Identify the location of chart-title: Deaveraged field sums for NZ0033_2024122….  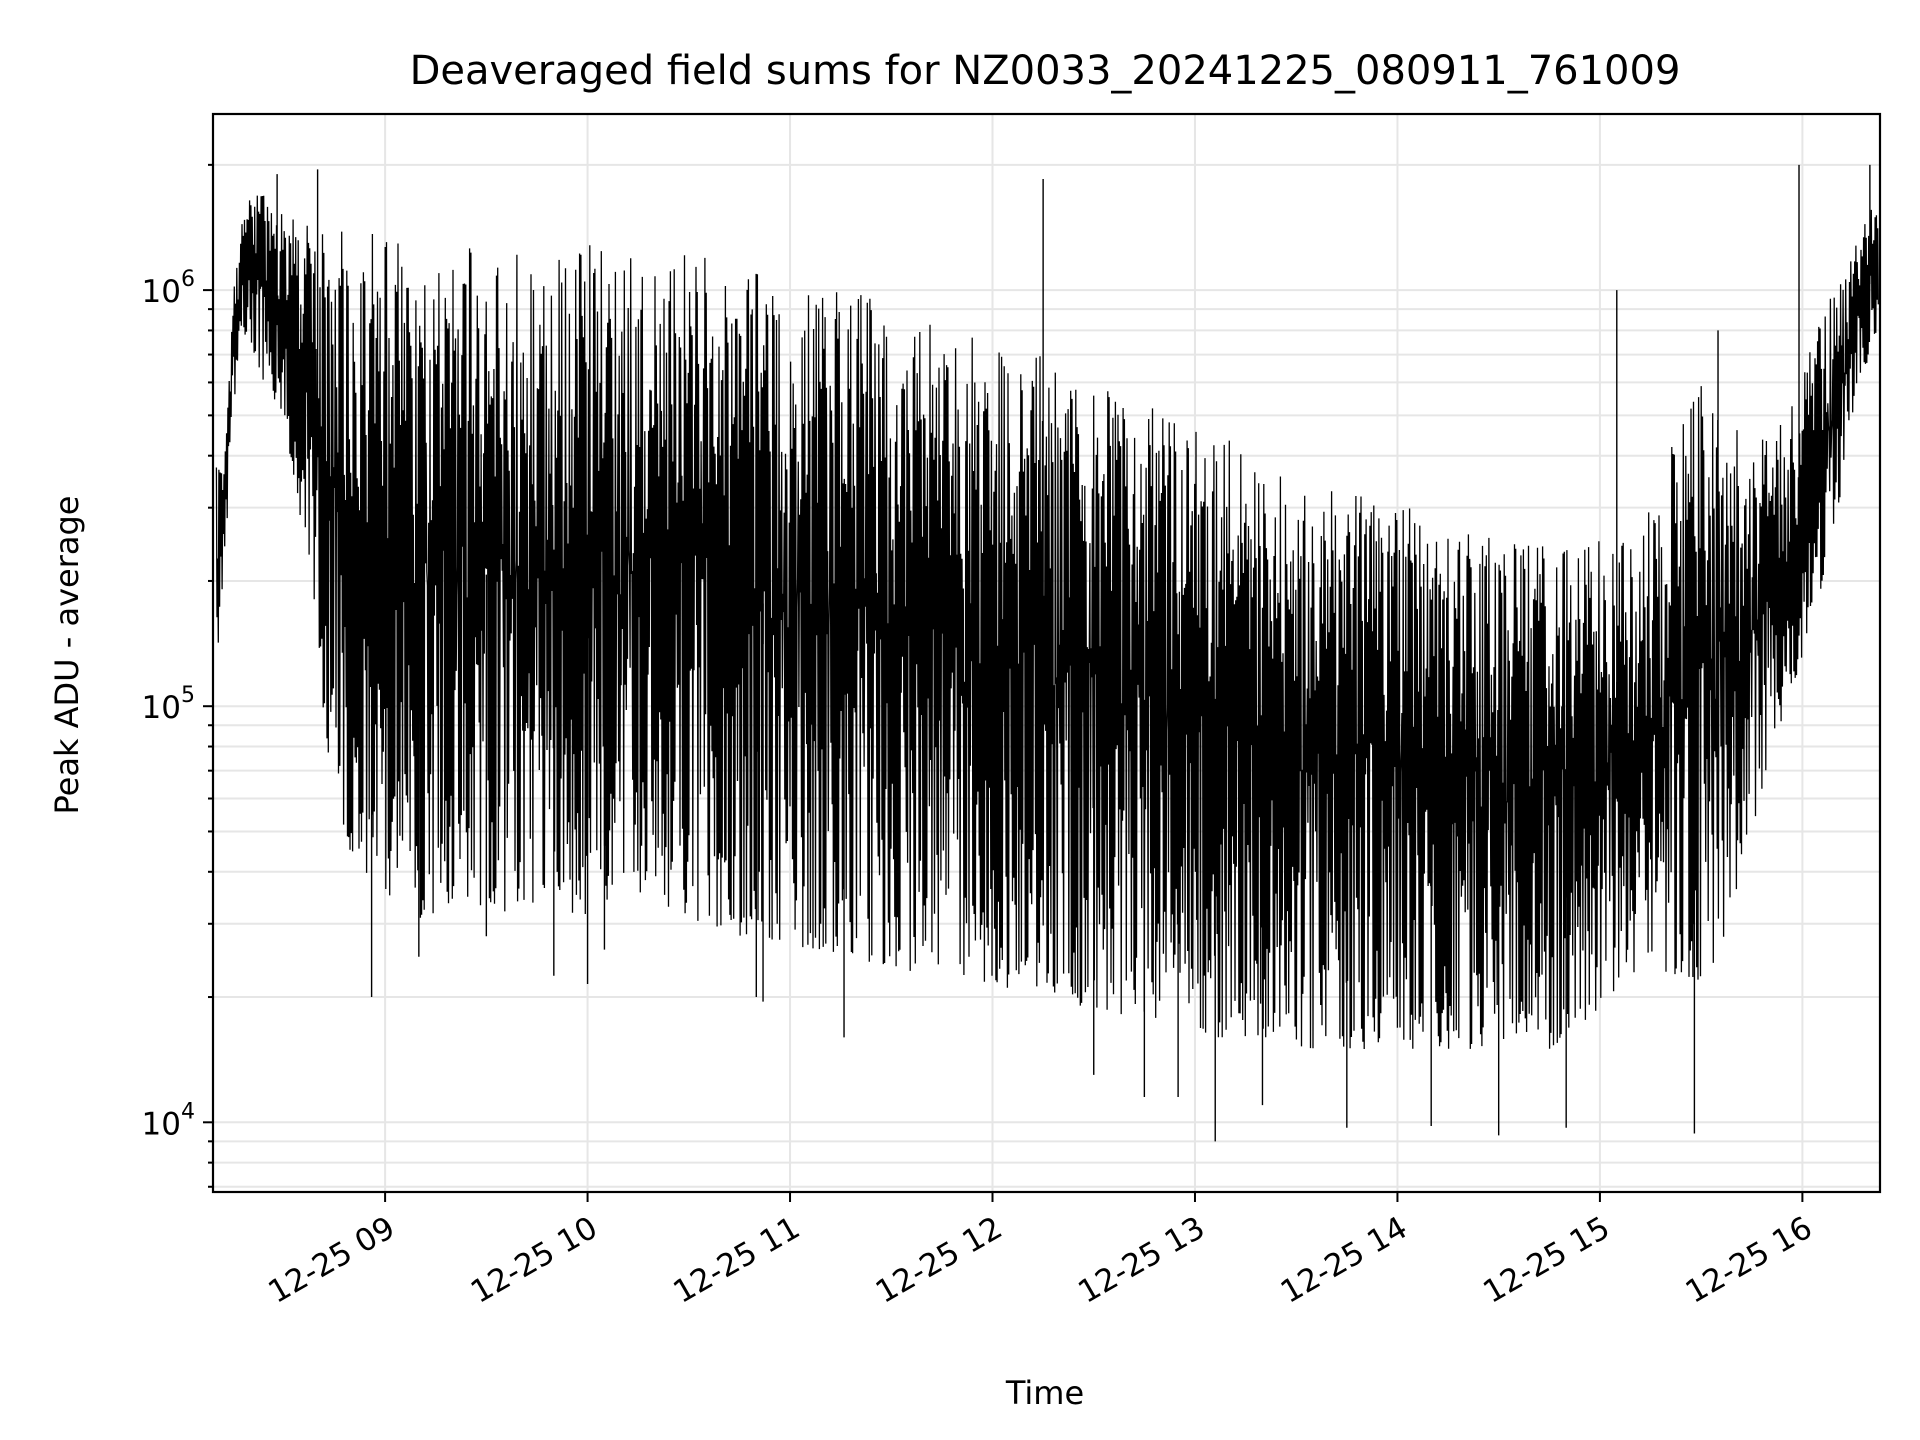
(1045, 71).